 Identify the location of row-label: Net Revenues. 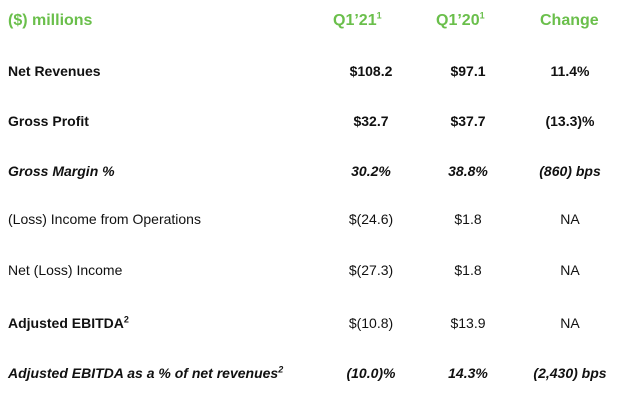
(54, 71).